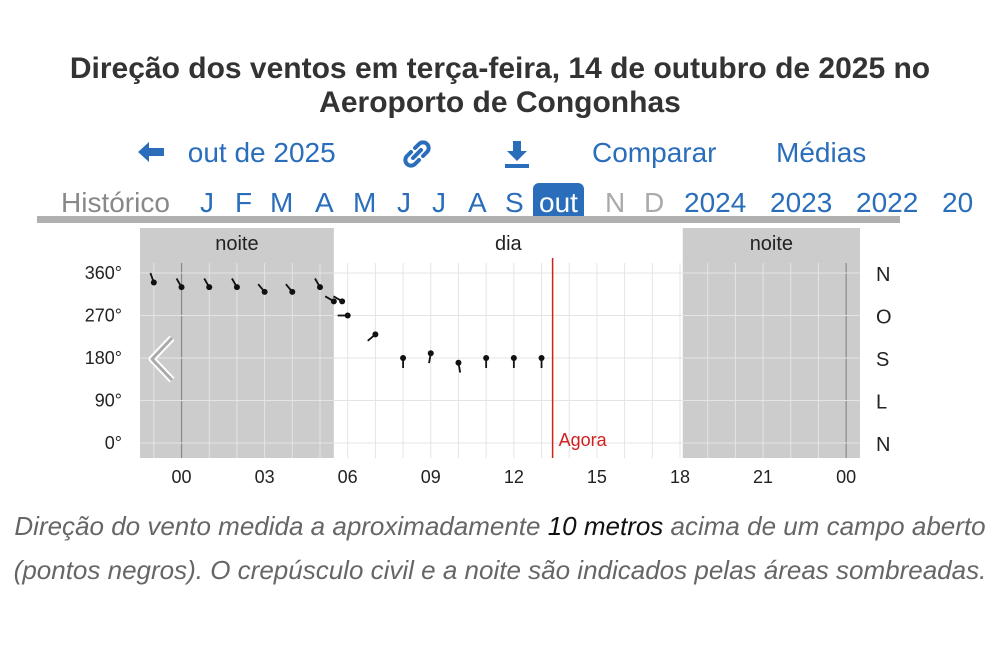  I want to click on x-tick-4: 12, so click(514, 477).